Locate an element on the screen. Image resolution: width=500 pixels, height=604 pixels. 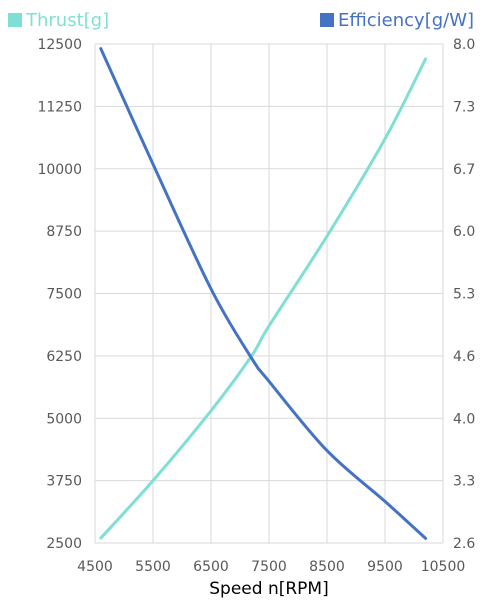
y-left-tick-label: 5000 is located at coordinates (64, 419).